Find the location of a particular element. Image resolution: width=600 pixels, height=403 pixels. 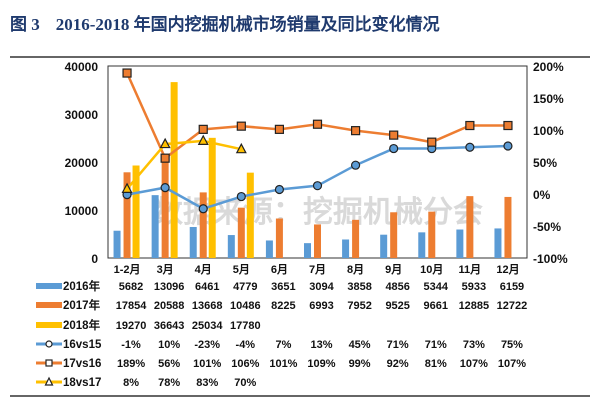

table-cell: 25034 is located at coordinates (207, 326).